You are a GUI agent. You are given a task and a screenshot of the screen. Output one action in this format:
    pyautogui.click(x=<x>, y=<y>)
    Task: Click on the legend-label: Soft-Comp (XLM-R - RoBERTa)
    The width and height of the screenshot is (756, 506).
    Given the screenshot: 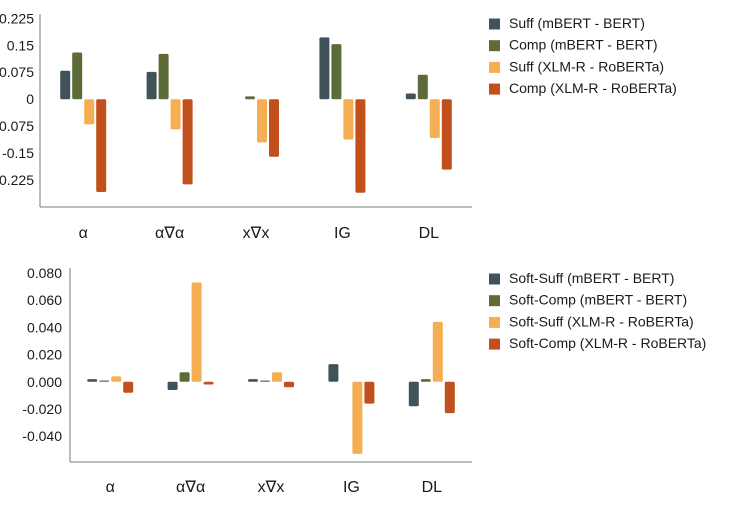 What is the action you would take?
    pyautogui.click(x=607, y=343)
    